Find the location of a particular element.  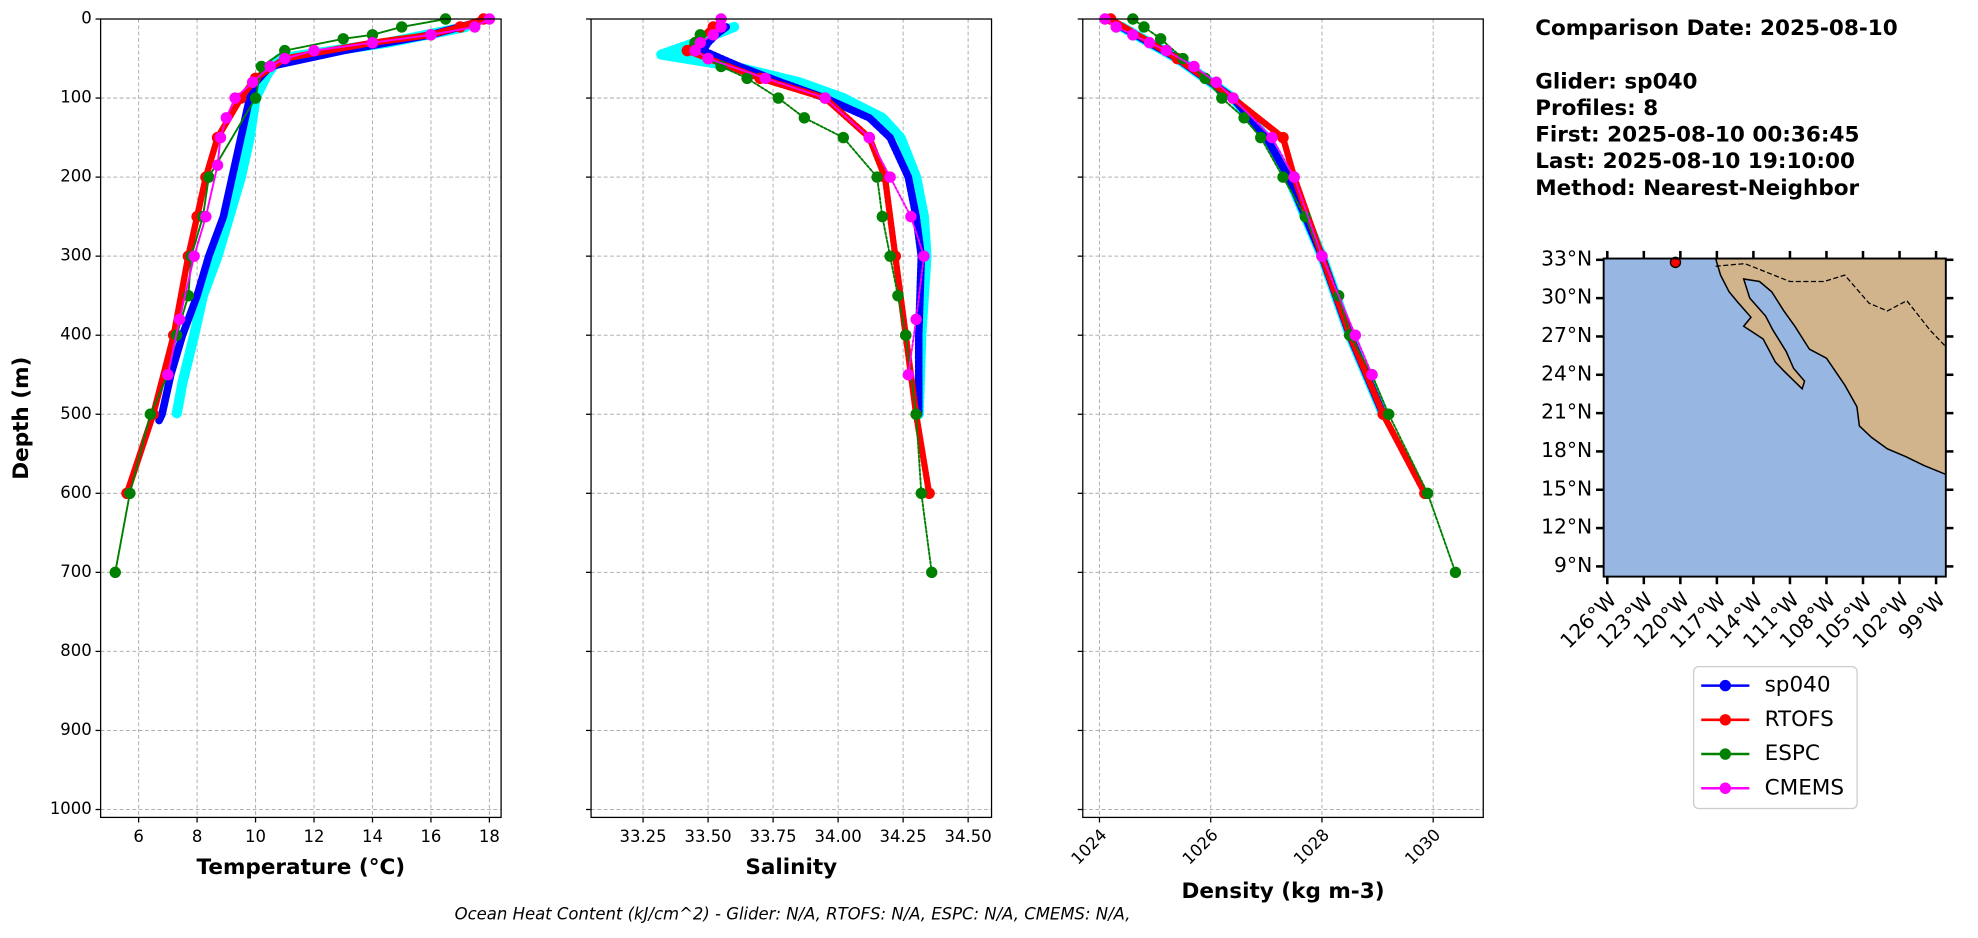

legend-box is located at coordinates (1775, 737).